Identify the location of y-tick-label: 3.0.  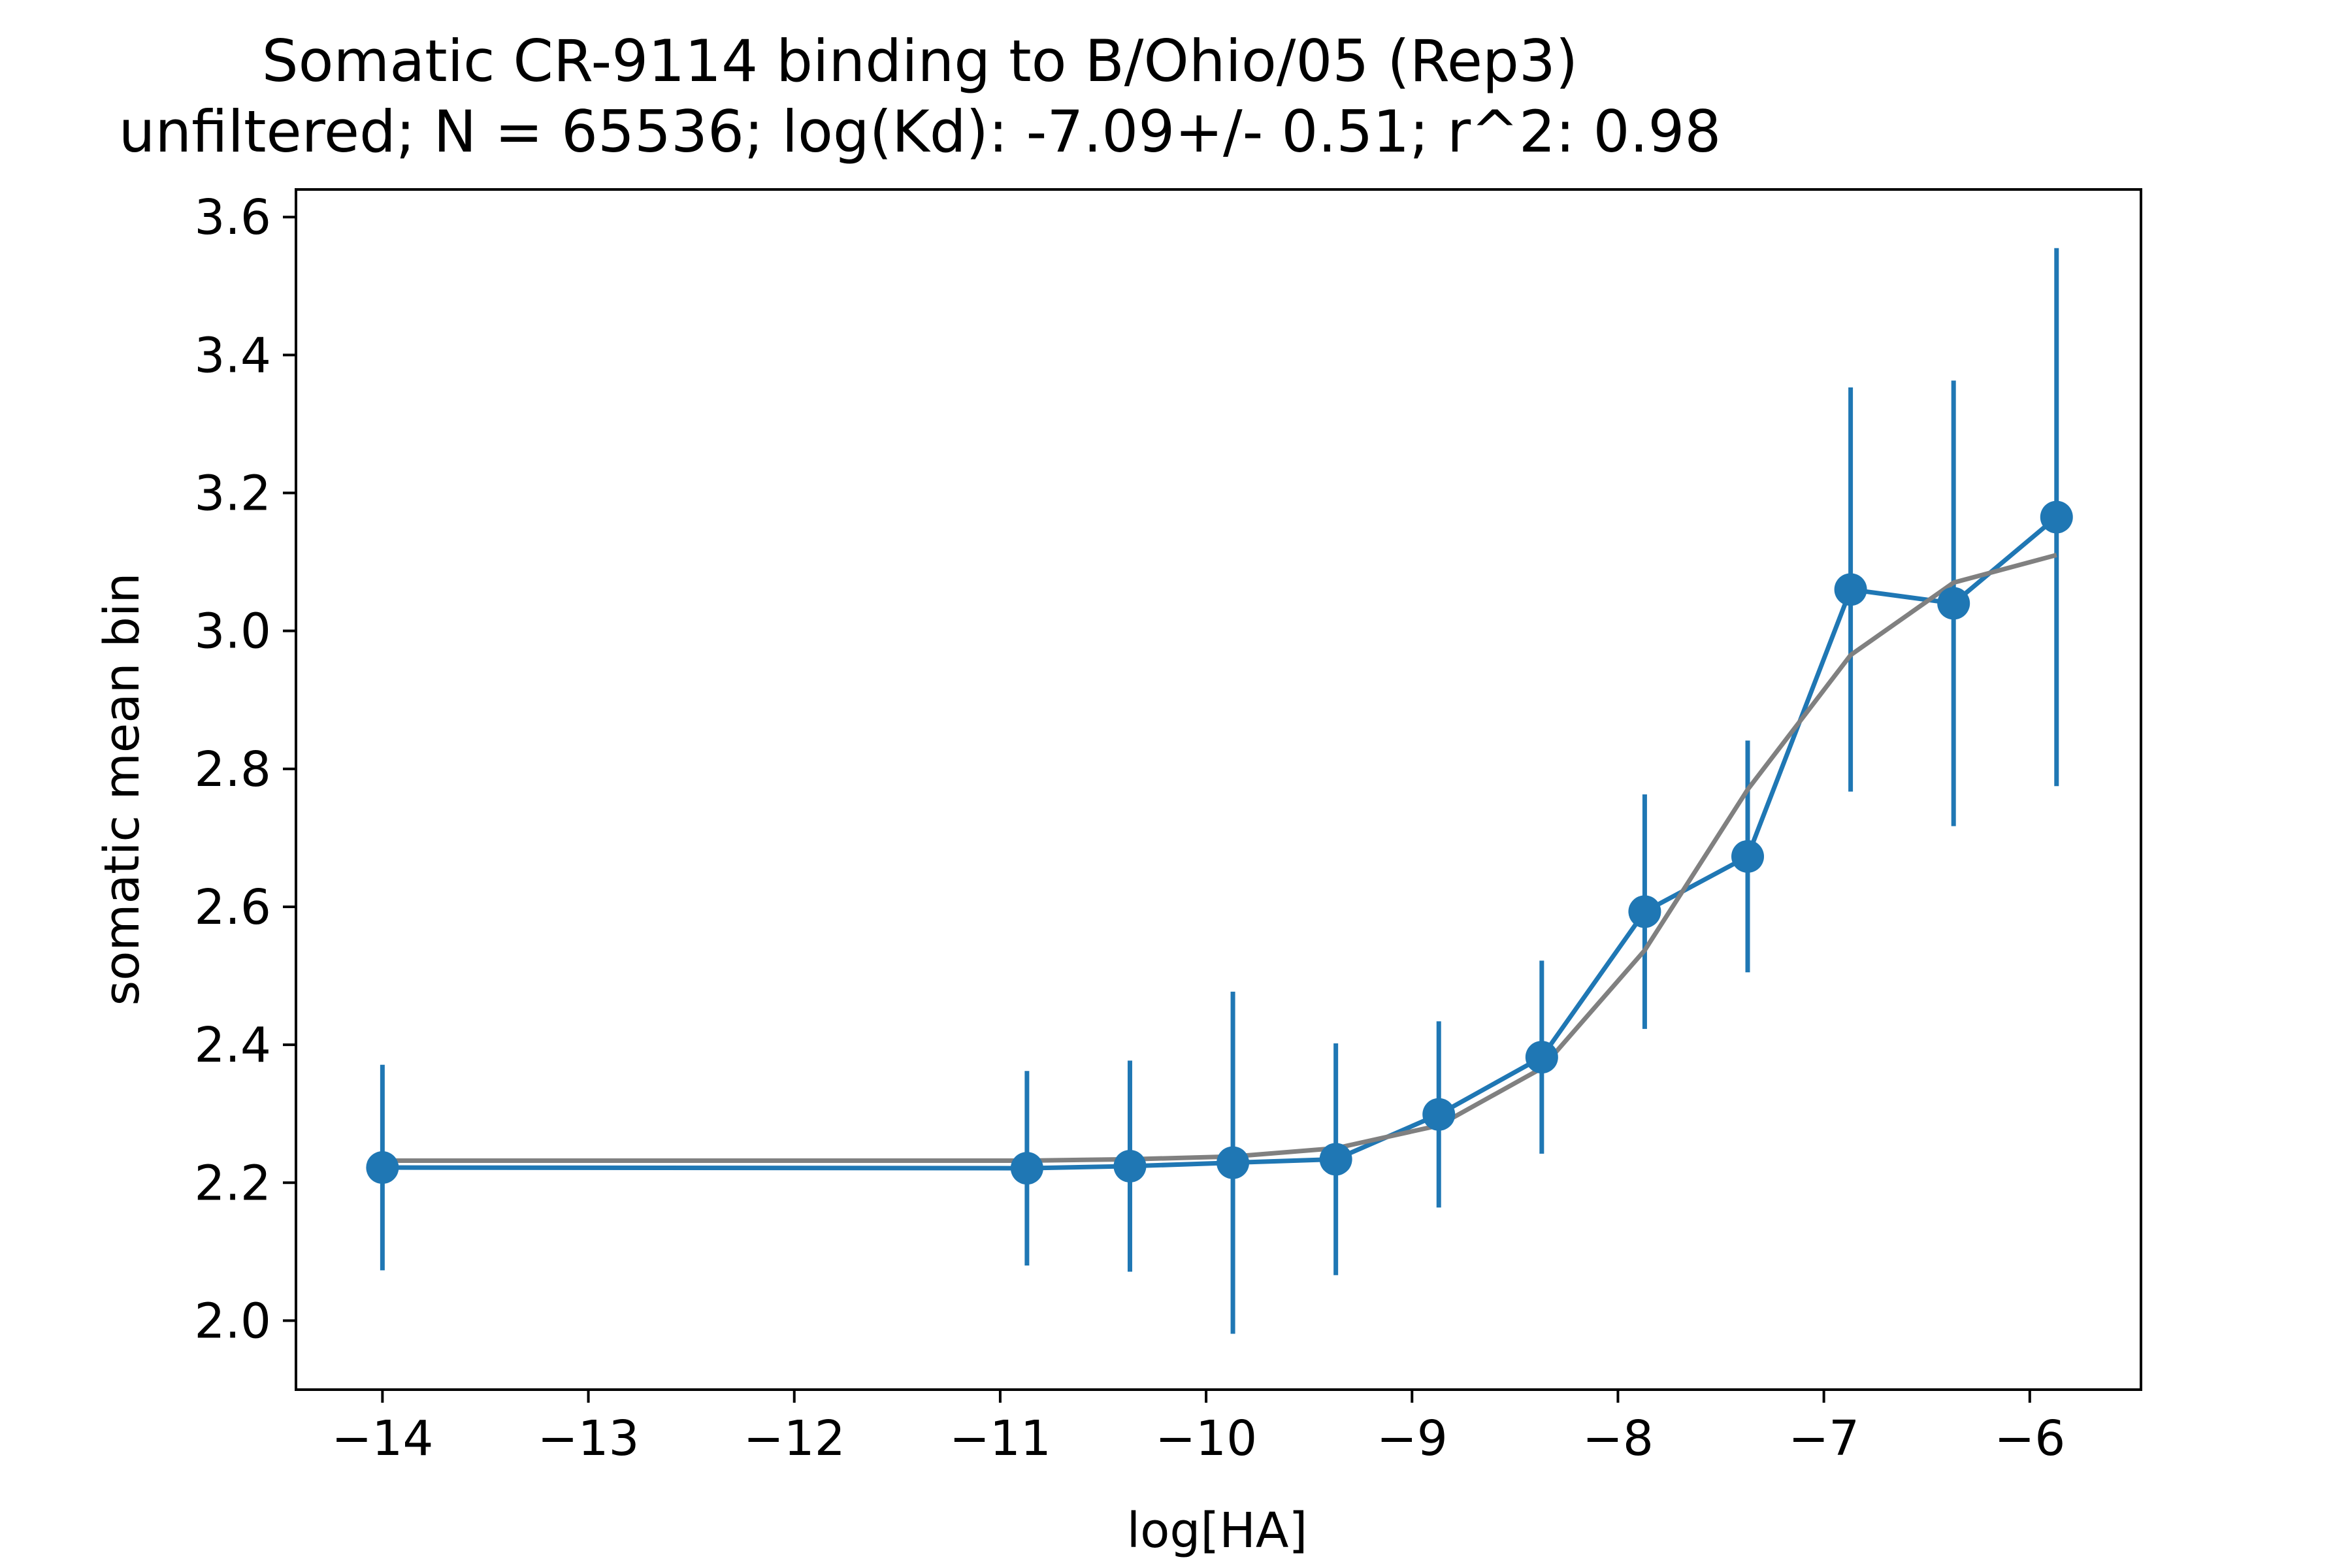
(232, 632).